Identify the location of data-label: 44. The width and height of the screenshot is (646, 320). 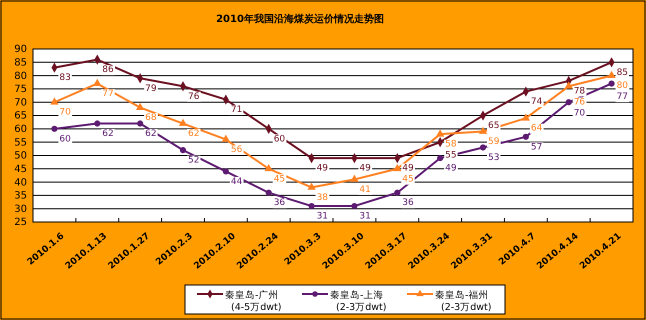
(236, 181).